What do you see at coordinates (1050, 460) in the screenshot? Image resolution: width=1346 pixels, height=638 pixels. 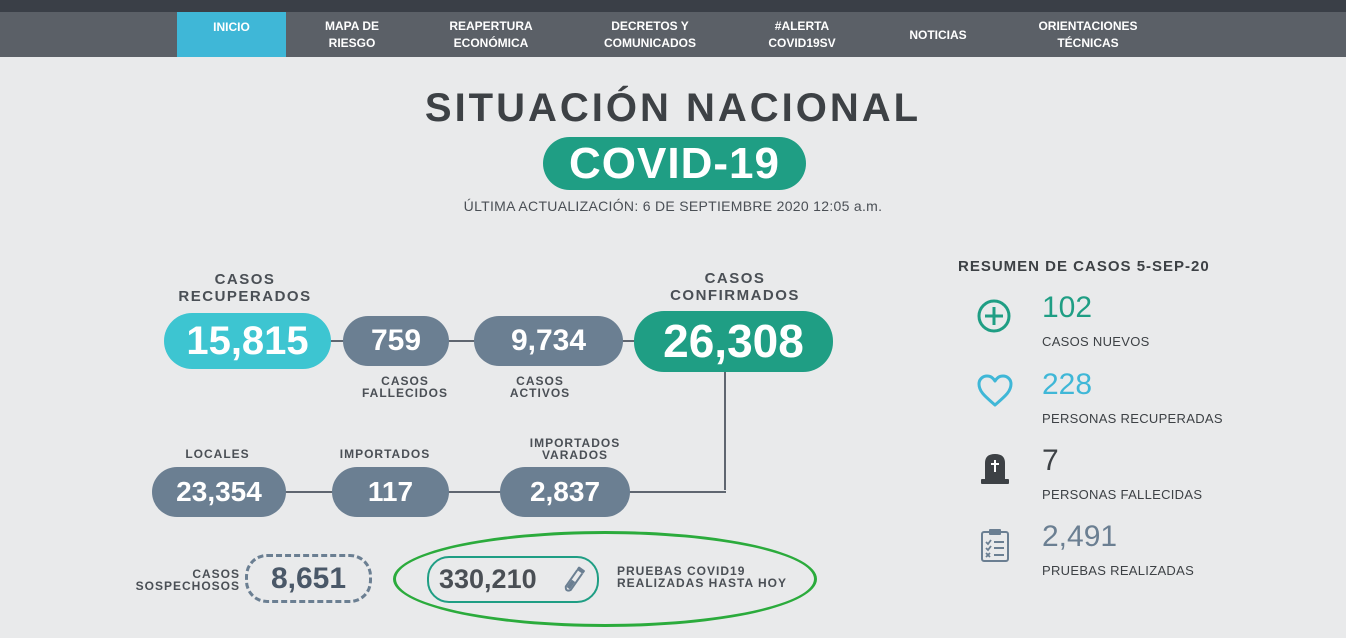 I see `resumen-fallecidas-value: 7` at bounding box center [1050, 460].